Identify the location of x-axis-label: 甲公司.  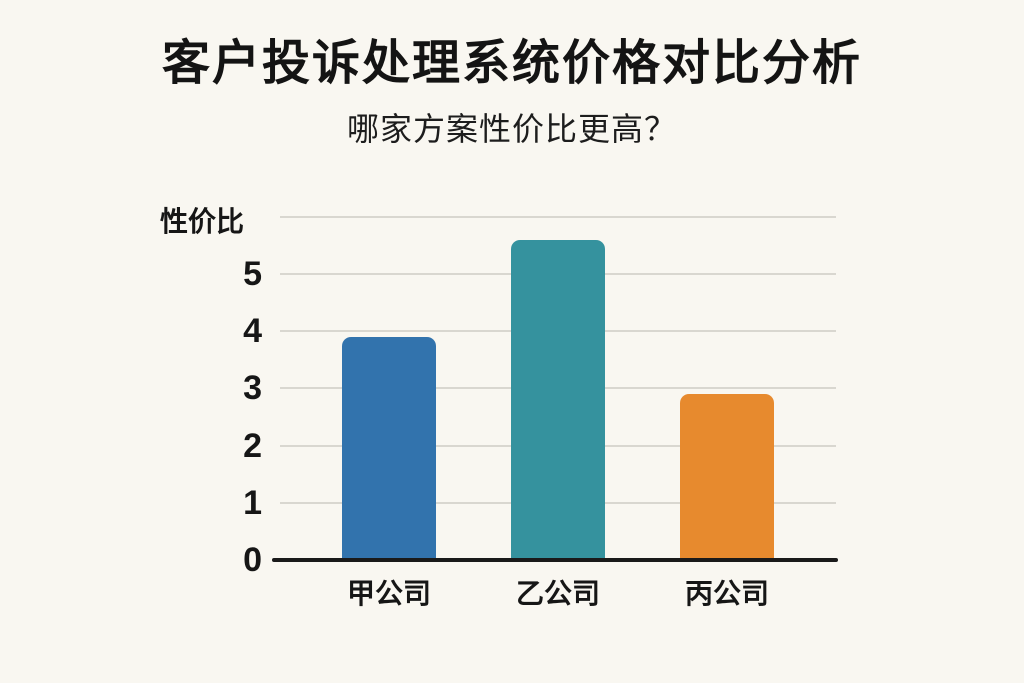
(388, 593).